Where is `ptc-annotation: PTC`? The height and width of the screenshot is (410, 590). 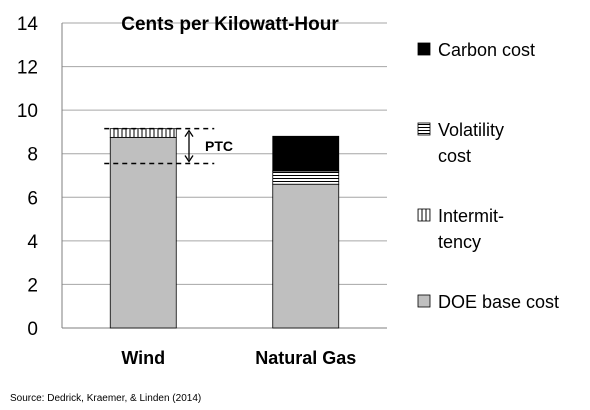 ptc-annotation: PTC is located at coordinates (168, 146).